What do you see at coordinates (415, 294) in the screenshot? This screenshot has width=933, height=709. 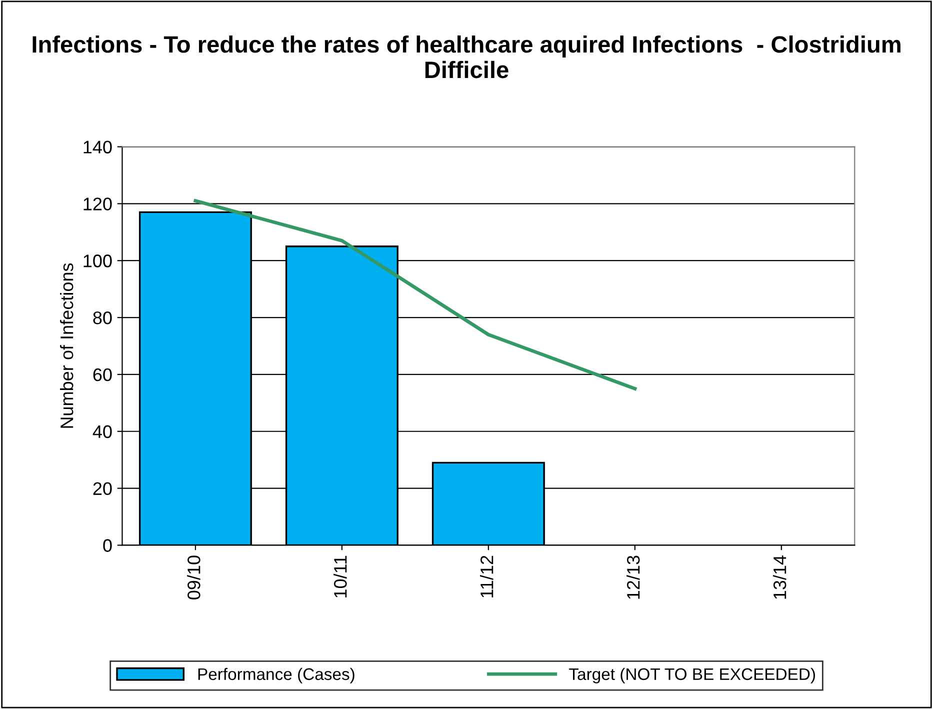 I see `line-series` at bounding box center [415, 294].